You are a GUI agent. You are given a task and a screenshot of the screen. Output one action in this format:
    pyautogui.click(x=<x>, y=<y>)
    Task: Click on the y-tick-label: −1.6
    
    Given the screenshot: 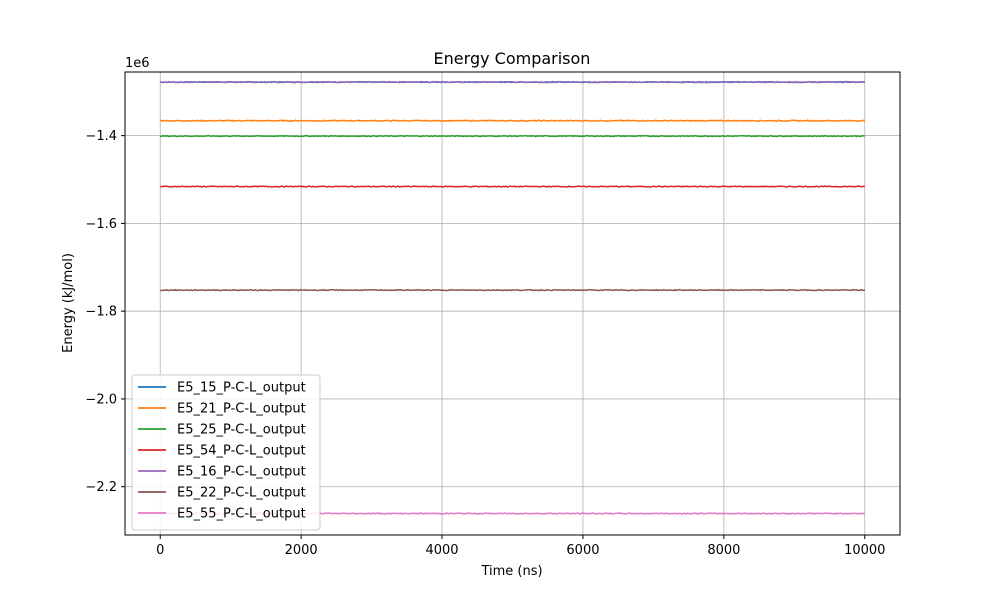 What is the action you would take?
    pyautogui.click(x=101, y=224)
    